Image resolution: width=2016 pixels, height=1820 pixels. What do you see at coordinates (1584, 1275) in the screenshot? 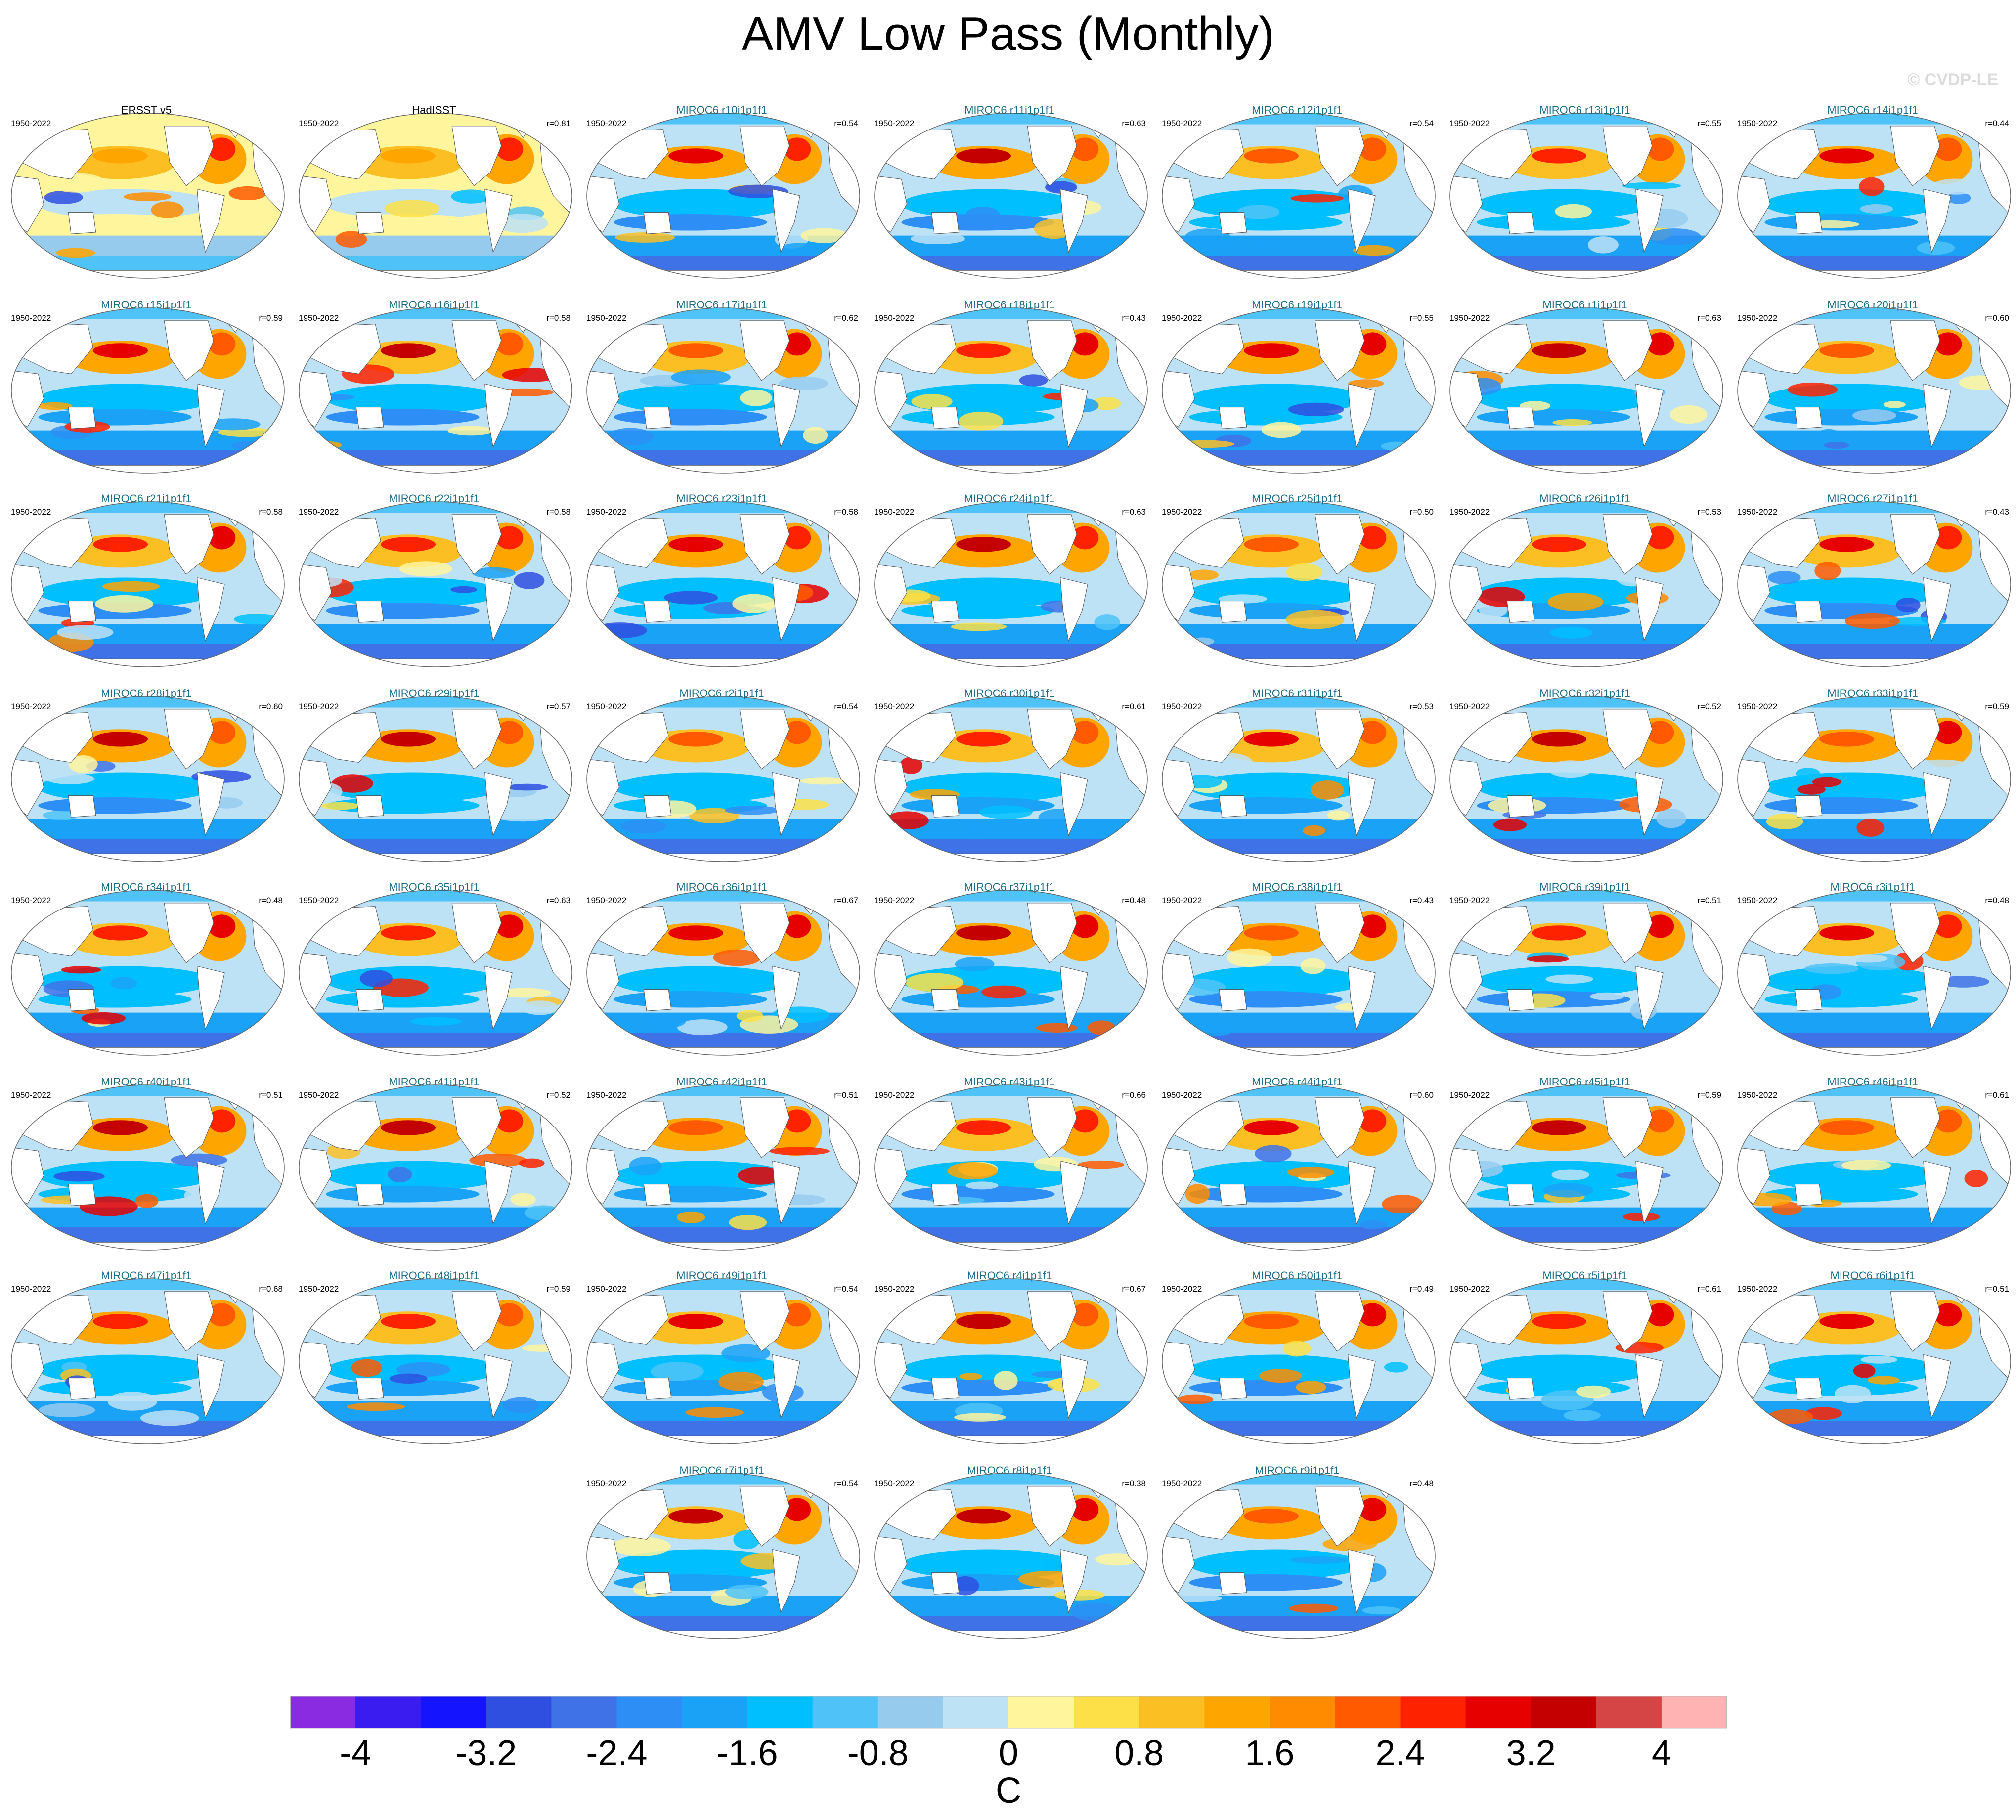
I see `panel-title: MIROC6 r5i1p1f1` at bounding box center [1584, 1275].